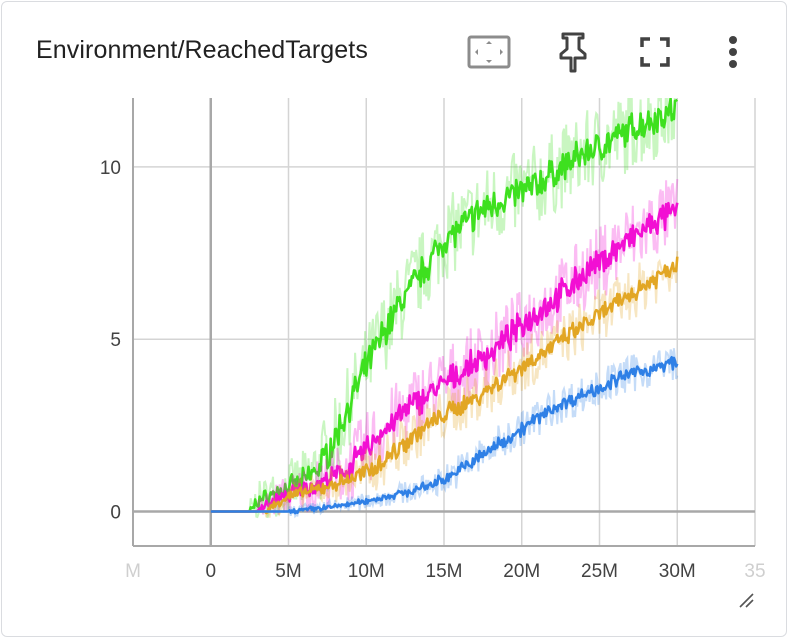  Describe the element at coordinates (366, 571) in the screenshot. I see `x-tick-label: 10M` at that location.